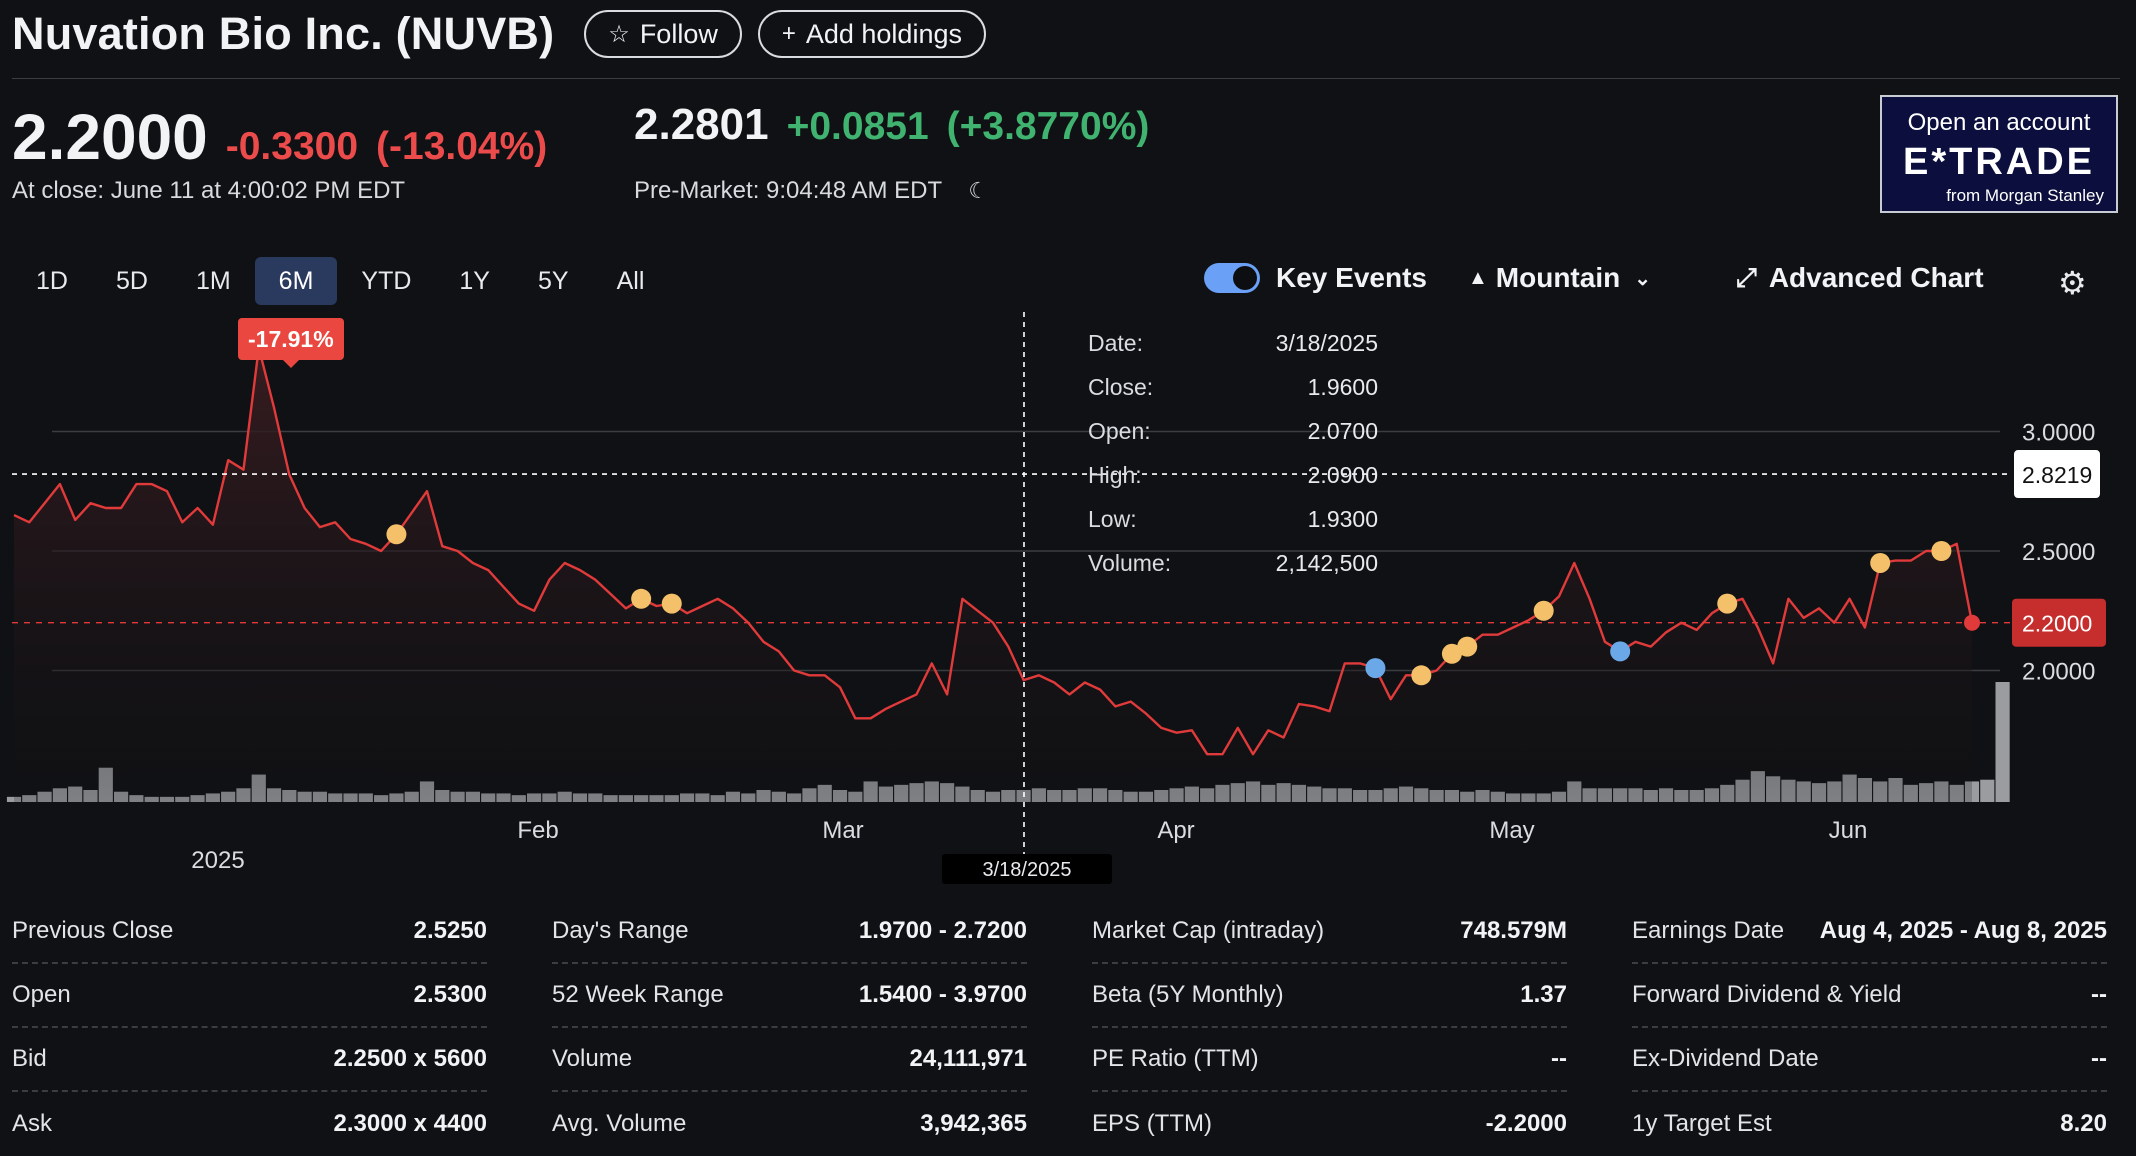  I want to click on range-tab-all: All, so click(630, 280).